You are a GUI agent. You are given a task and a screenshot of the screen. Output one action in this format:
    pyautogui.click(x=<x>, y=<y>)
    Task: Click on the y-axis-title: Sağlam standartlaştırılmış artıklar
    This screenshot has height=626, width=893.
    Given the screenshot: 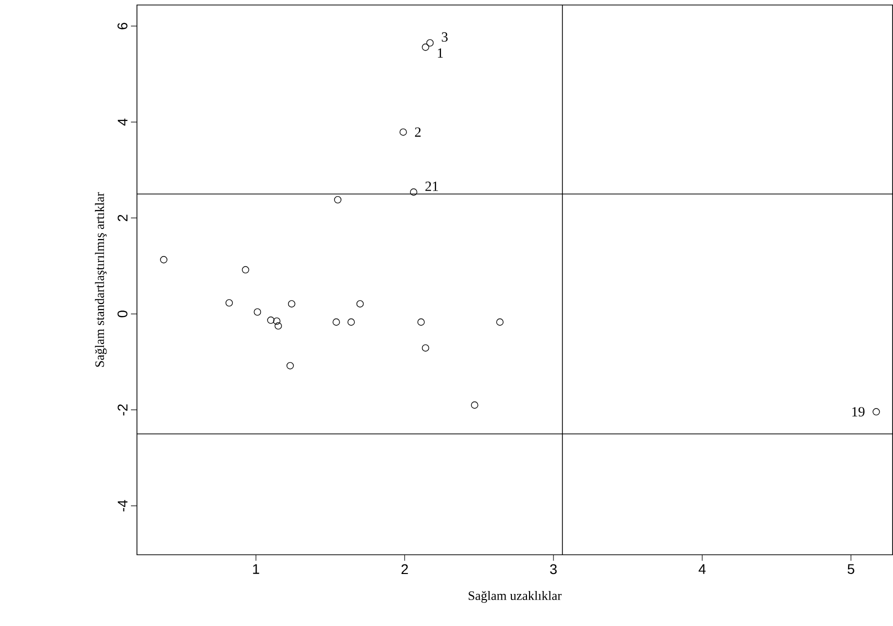 What is the action you would take?
    pyautogui.click(x=100, y=279)
    